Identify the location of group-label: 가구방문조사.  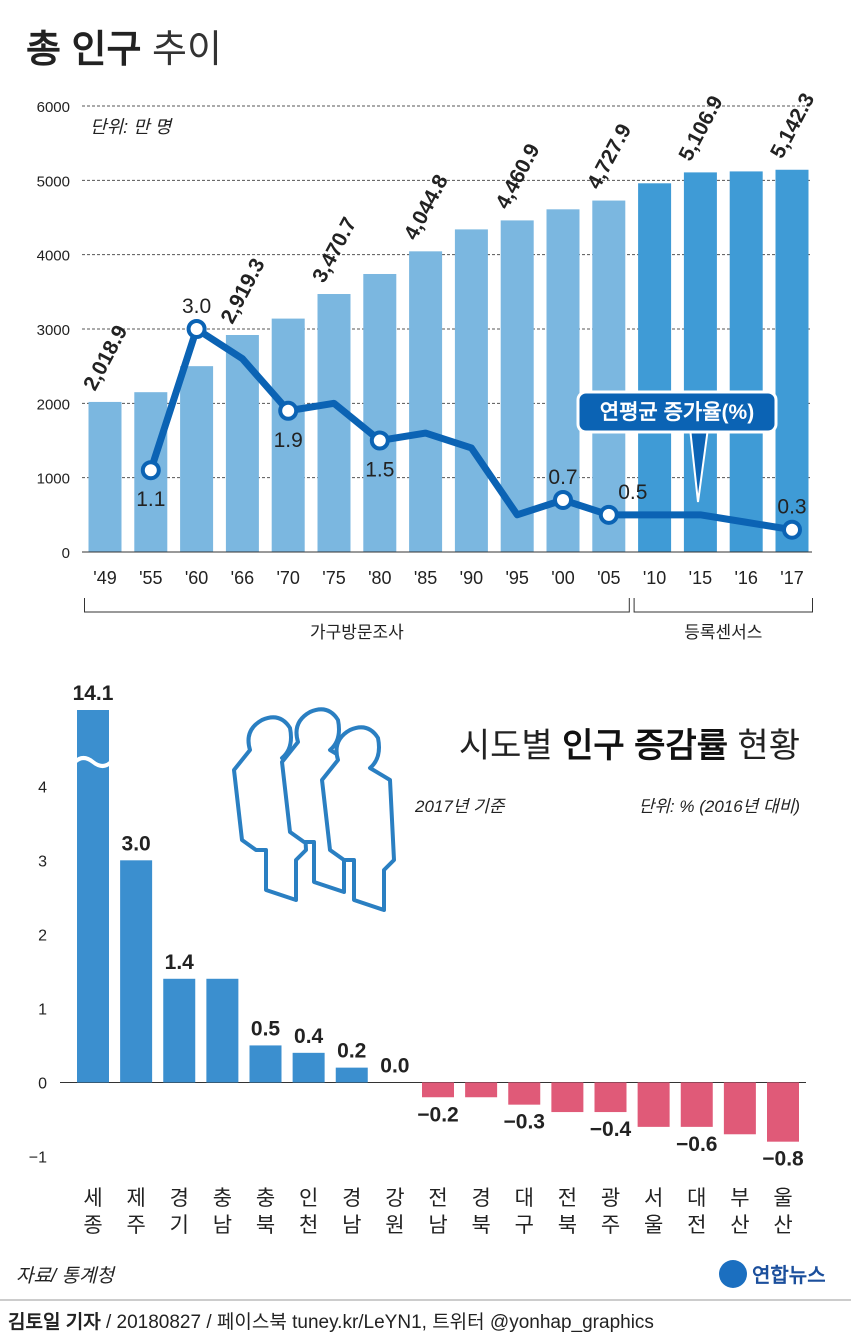
(357, 632).